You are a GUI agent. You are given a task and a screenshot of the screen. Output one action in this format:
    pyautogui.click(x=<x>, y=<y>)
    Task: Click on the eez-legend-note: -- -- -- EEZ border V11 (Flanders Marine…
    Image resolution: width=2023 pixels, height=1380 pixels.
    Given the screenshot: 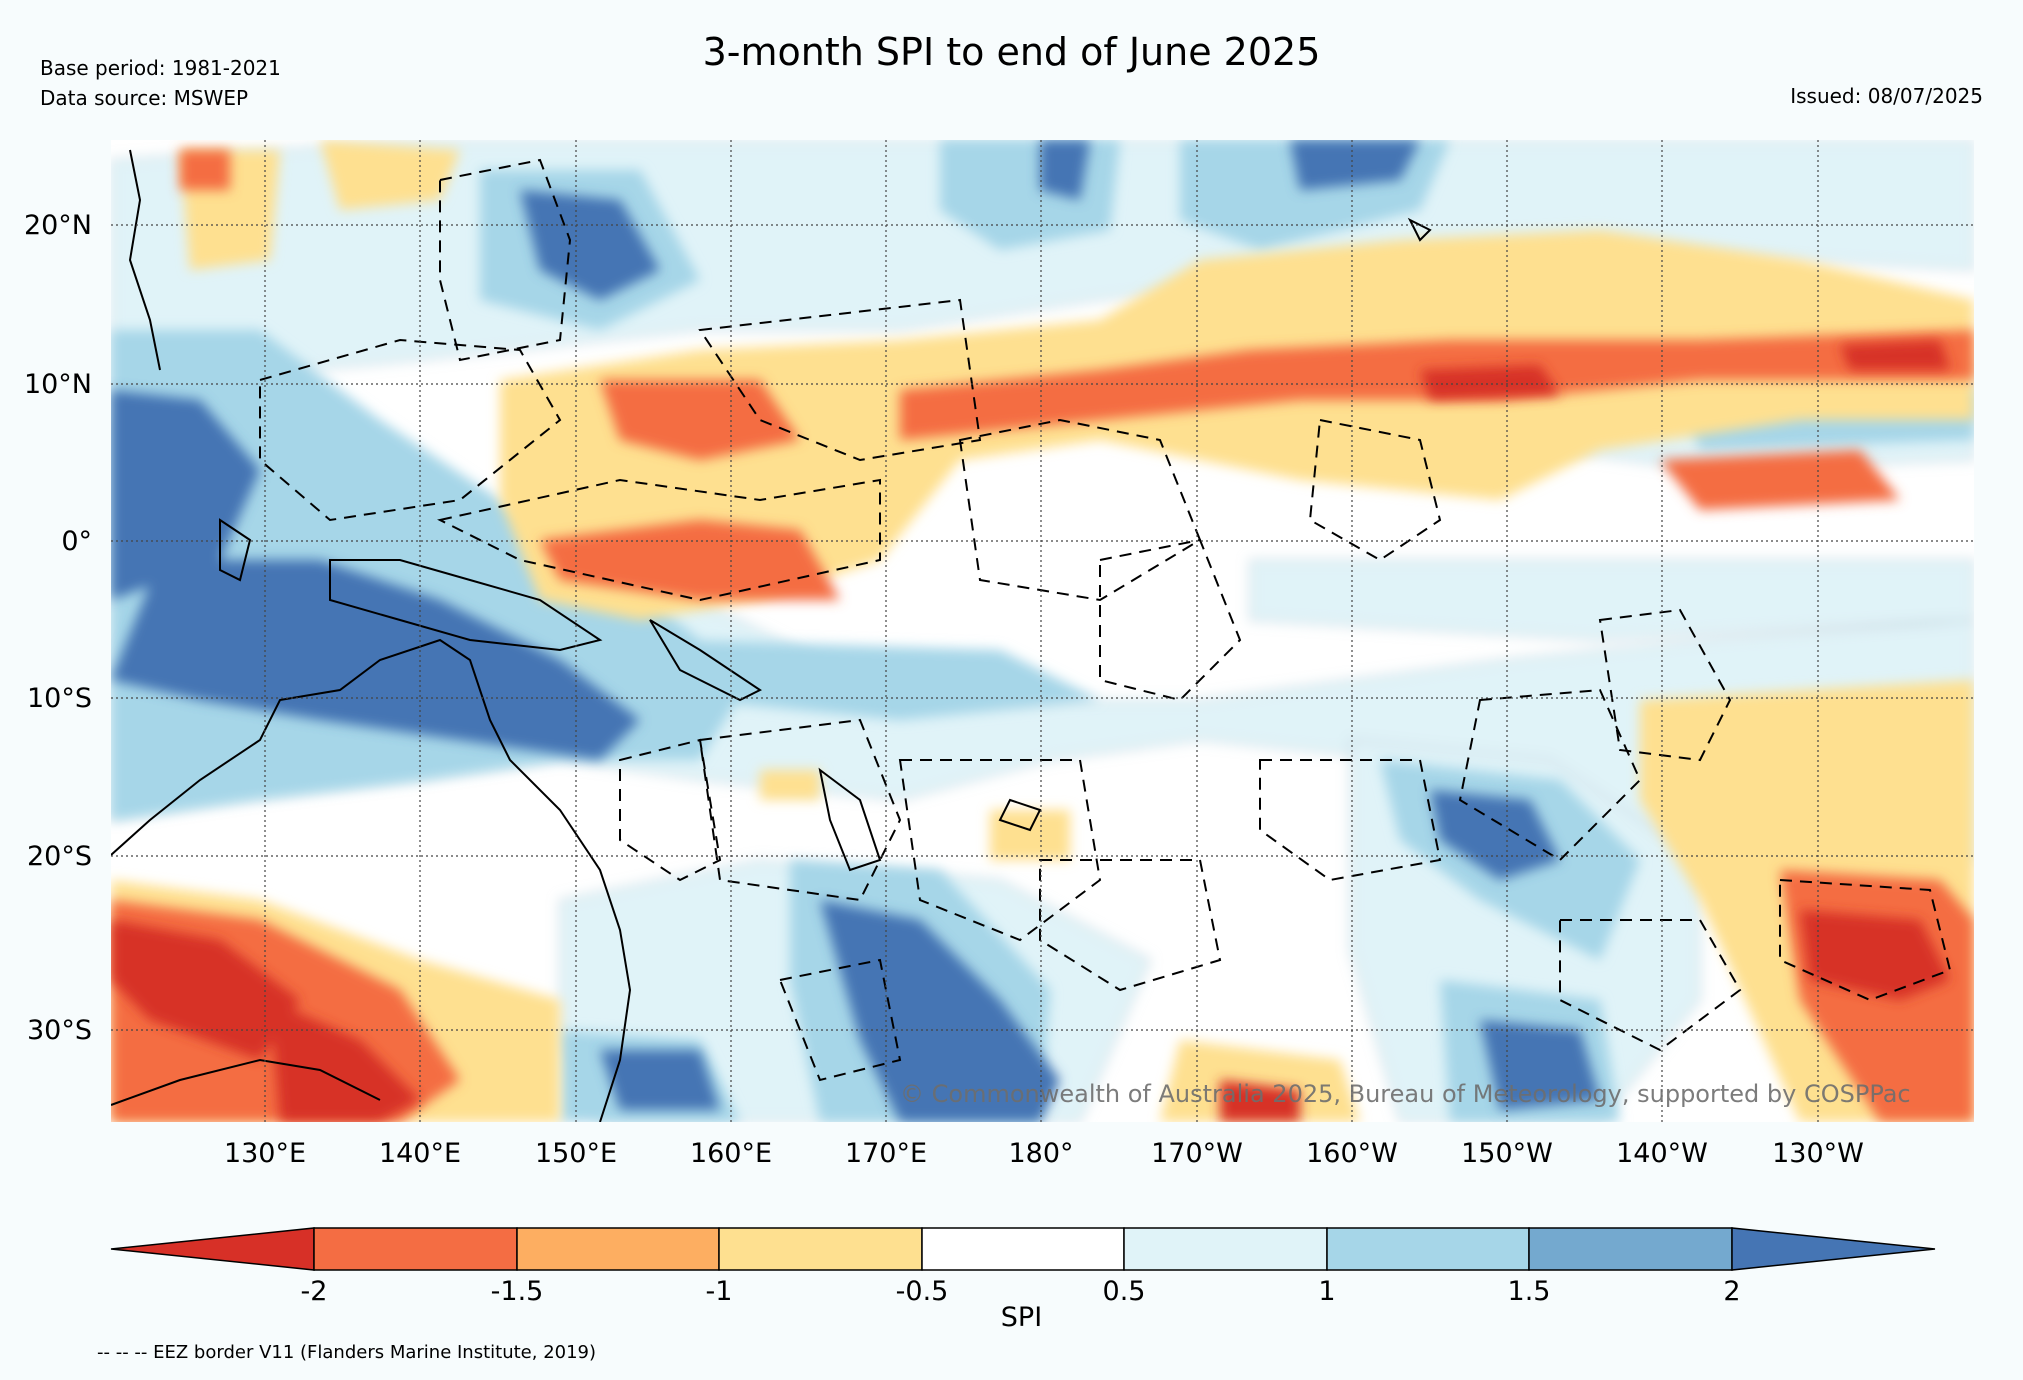 What is the action you would take?
    pyautogui.click(x=347, y=1352)
    